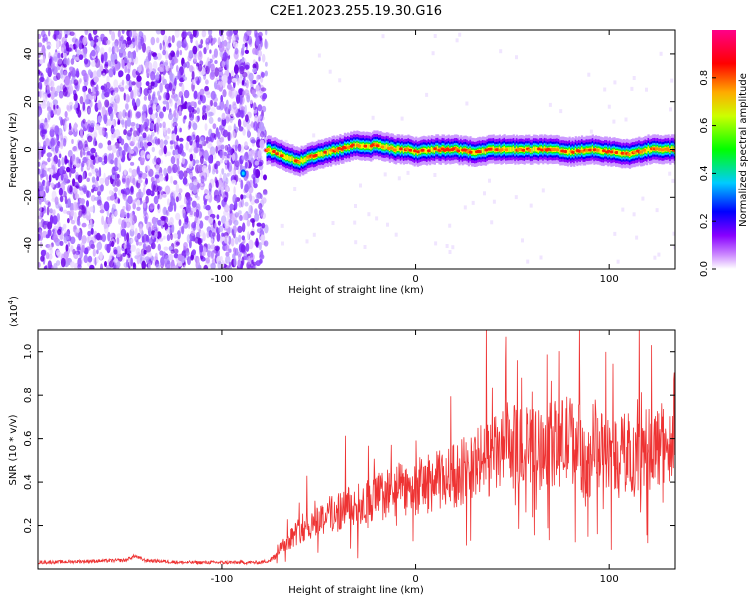  What do you see at coordinates (704, 221) in the screenshot?
I see `colorbar-tick-label: 0.2` at bounding box center [704, 221].